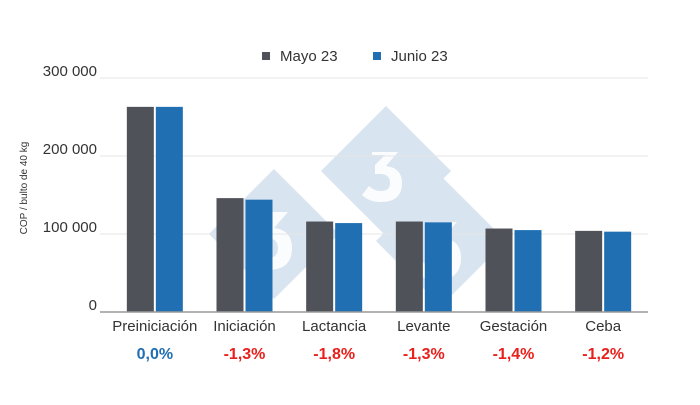 This screenshot has width=700, height=405. Describe the element at coordinates (334, 354) in the screenshot. I see `change-percent-label: -1,8%` at that location.